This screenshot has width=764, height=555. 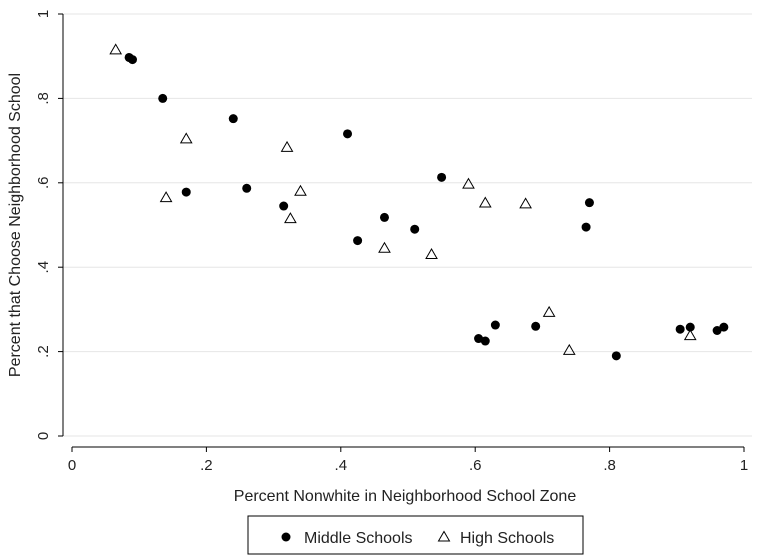 What do you see at coordinates (72, 465) in the screenshot?
I see `x-tick-label-0: 0` at bounding box center [72, 465].